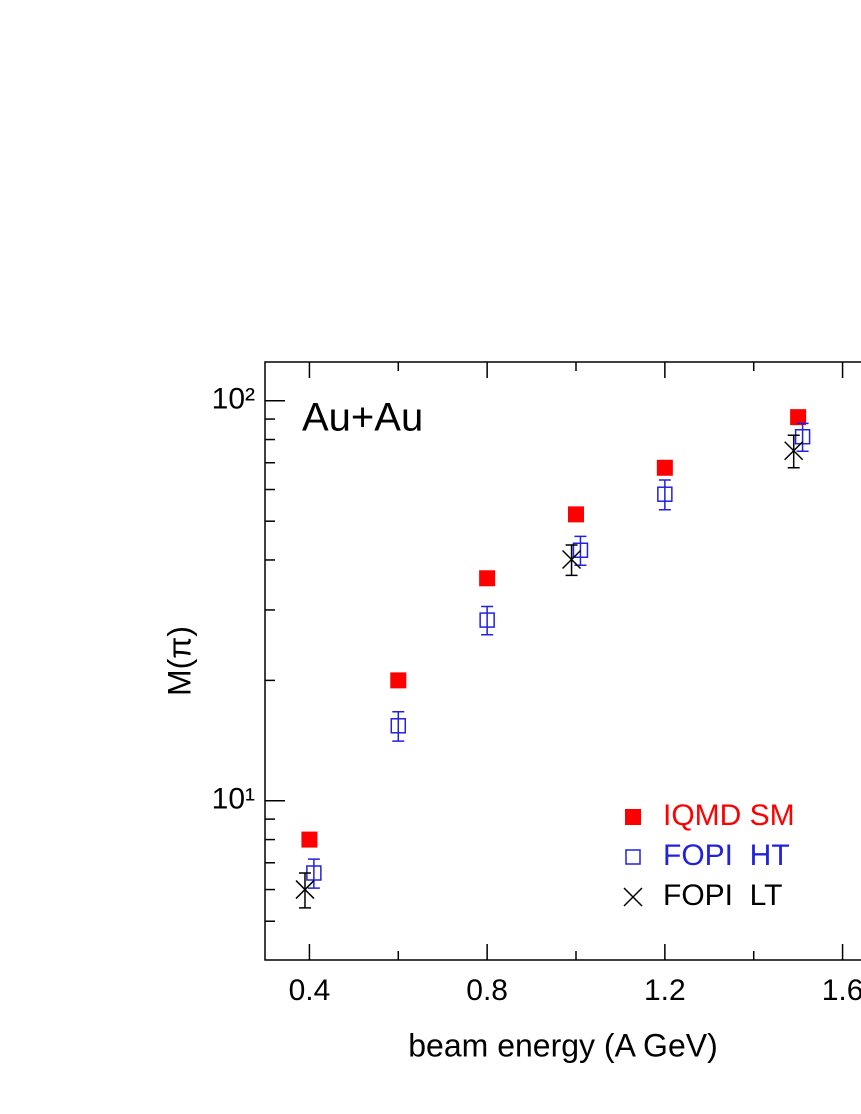 Image resolution: width=861 pixels, height=1114 pixels. I want to click on x-tick-label: 1.6, so click(841, 990).